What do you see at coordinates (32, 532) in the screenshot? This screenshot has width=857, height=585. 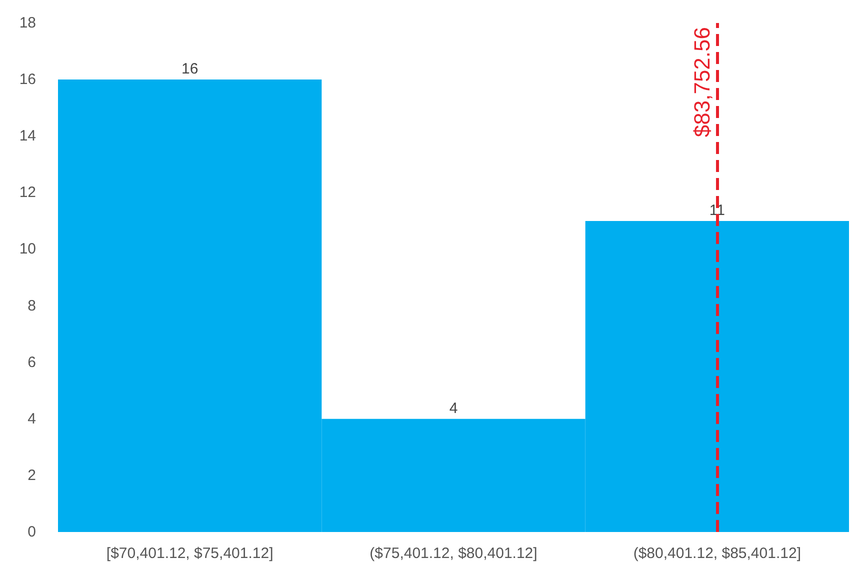 I see `y-tick-label: 0` at bounding box center [32, 532].